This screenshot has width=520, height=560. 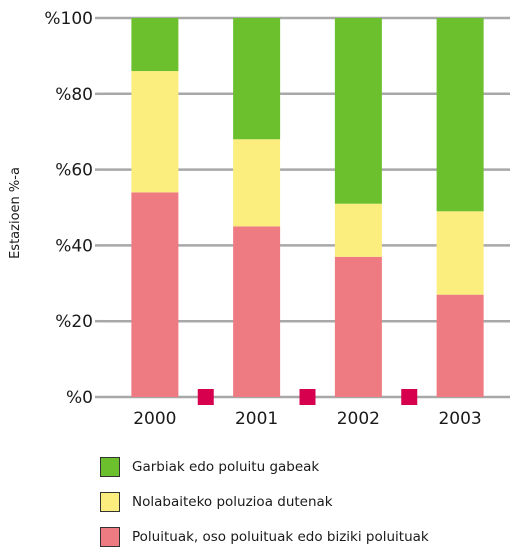 I want to click on y-axis-label: Estazioen %-a, so click(x=15, y=213).